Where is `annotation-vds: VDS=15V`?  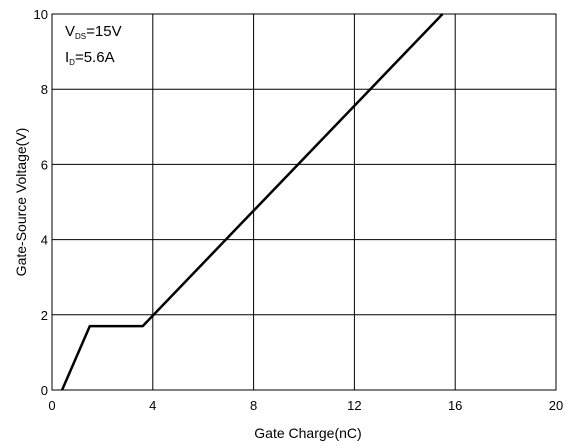 annotation-vds: VDS=15V is located at coordinates (93, 32).